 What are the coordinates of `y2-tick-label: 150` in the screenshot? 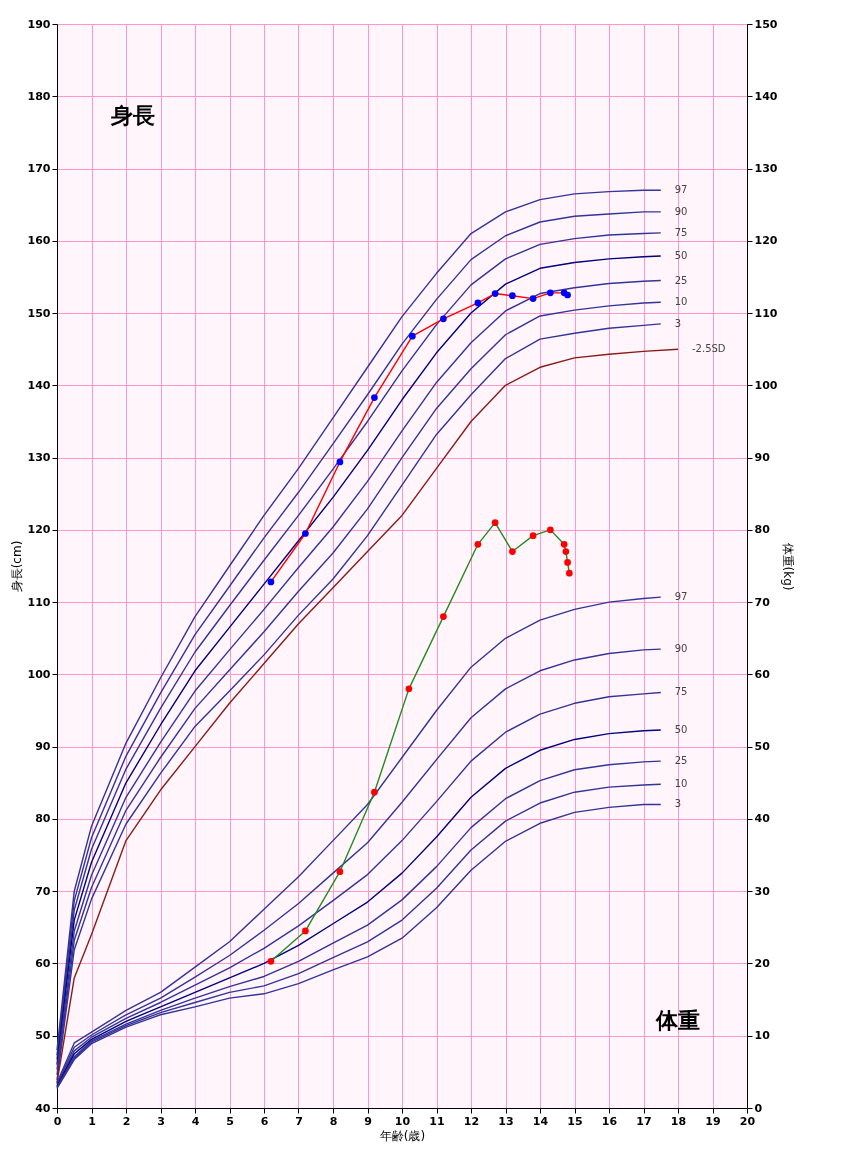 It's located at (766, 24).